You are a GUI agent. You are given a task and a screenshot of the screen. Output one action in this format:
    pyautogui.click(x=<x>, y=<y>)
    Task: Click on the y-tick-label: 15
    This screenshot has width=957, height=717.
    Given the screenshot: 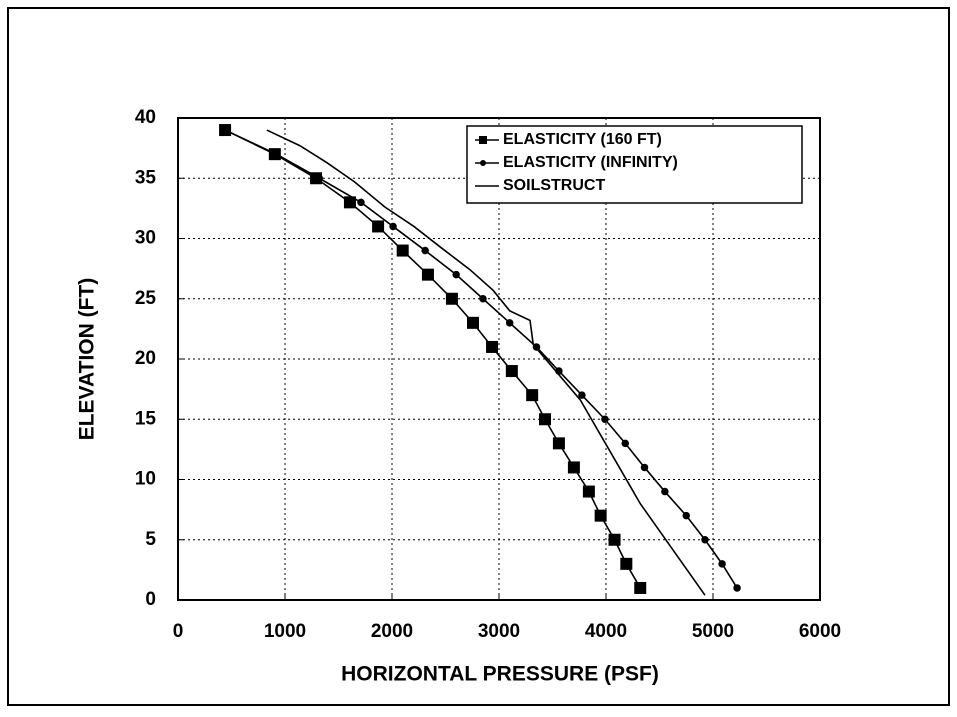 What is the action you would take?
    pyautogui.click(x=146, y=418)
    